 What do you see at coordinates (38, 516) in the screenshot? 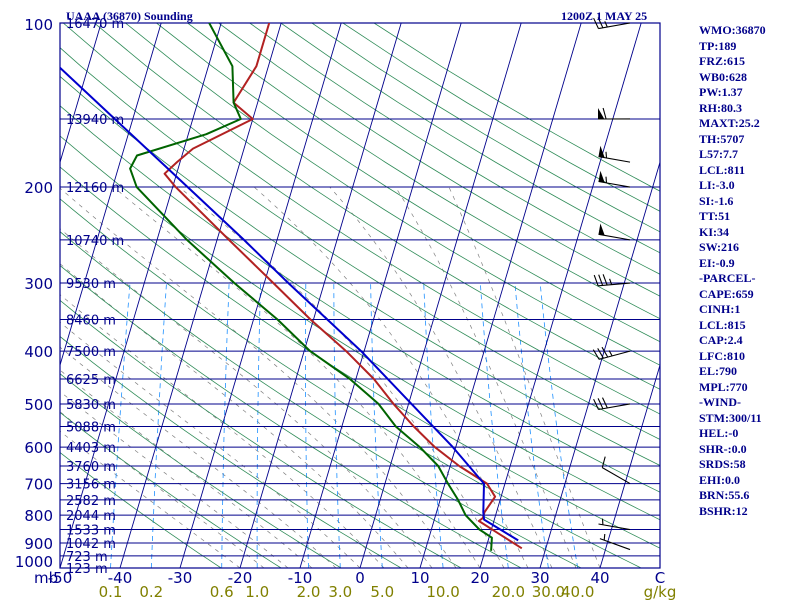
I see `pressure-tick-label: 800` at bounding box center [38, 516].